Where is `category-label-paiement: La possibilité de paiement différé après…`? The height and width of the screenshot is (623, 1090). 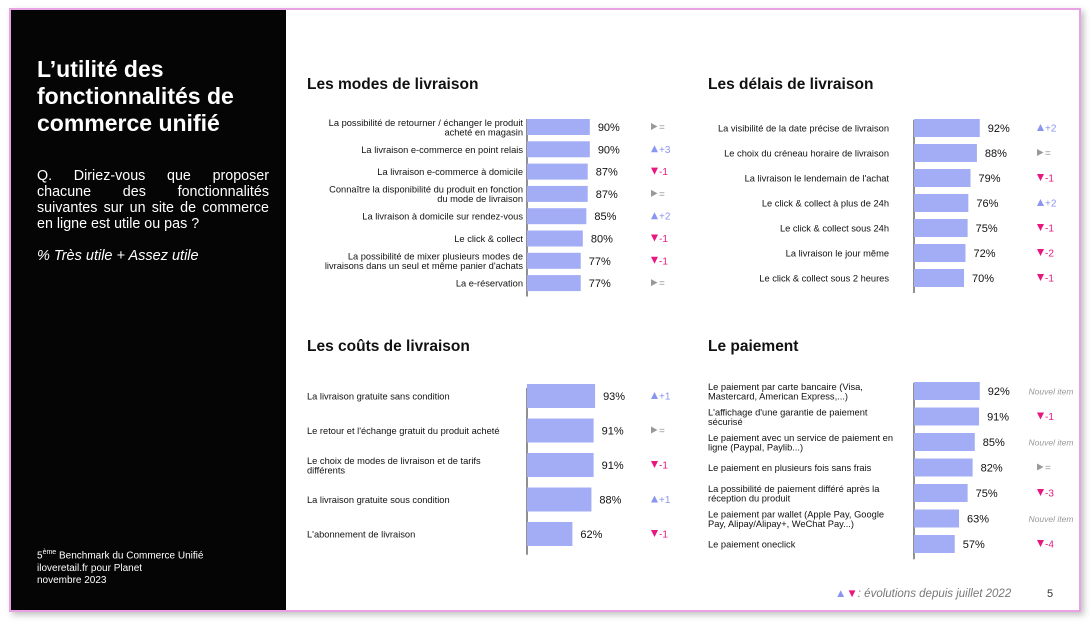
category-label-paiement: La possibilité de paiement différé après… is located at coordinates (794, 494).